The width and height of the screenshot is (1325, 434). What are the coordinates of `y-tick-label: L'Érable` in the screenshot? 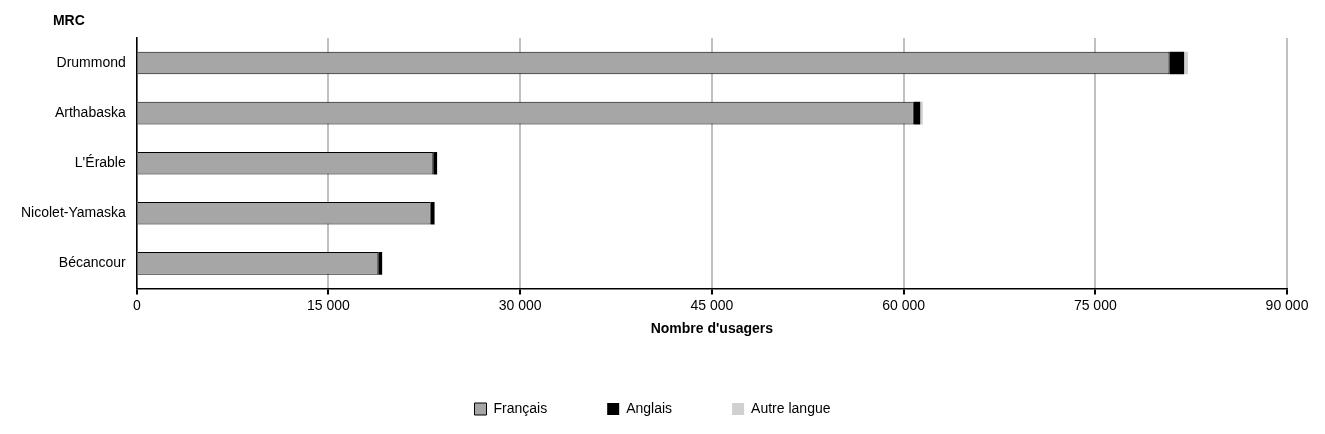 It's located at (100, 162).